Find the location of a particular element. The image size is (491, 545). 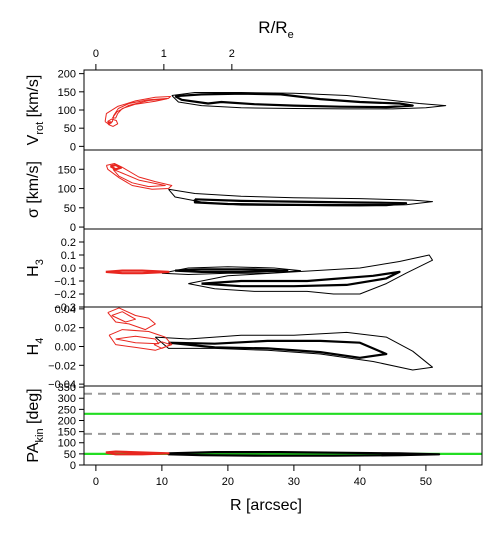

top-axis: R/Re 0 1 2 is located at coordinates (193, 44).